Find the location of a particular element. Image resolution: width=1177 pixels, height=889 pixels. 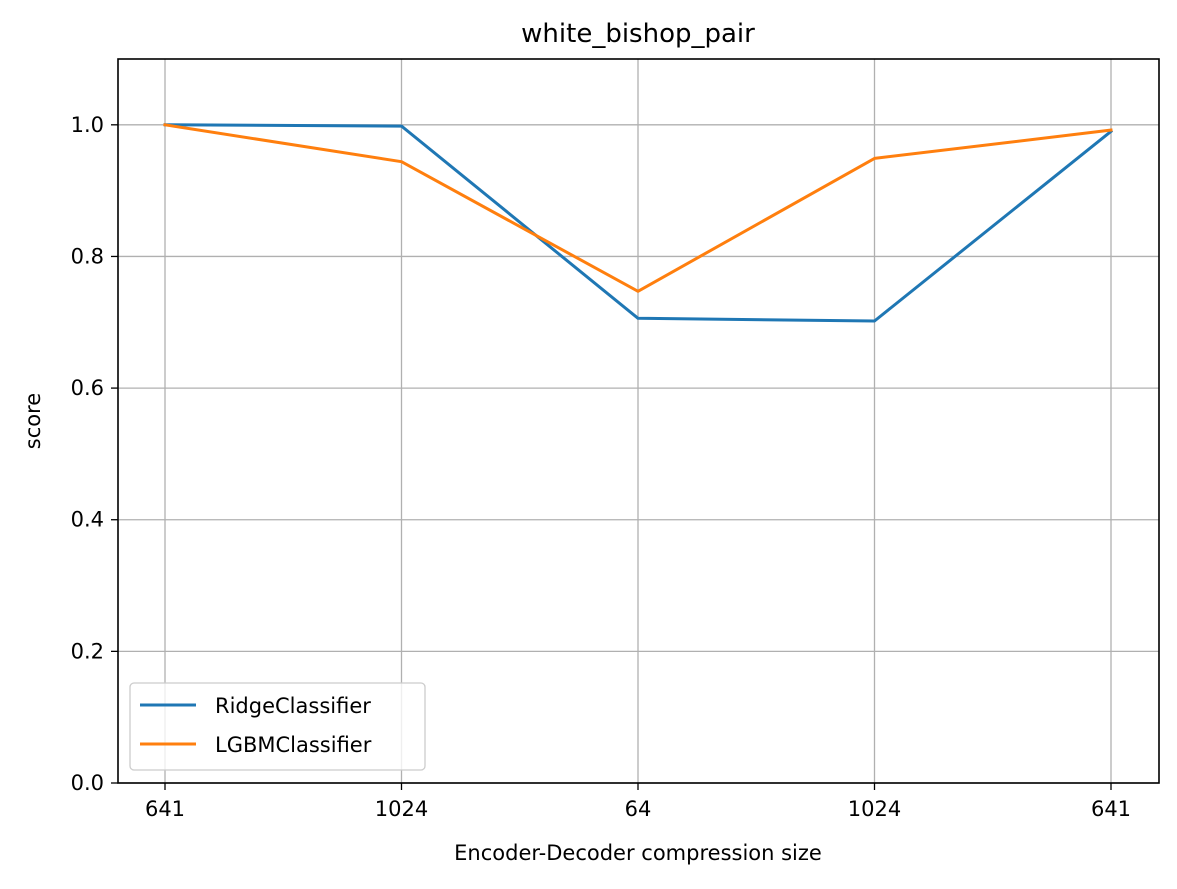

legend-label-lgbmclassifier: LGBMClassifier is located at coordinates (293, 745).